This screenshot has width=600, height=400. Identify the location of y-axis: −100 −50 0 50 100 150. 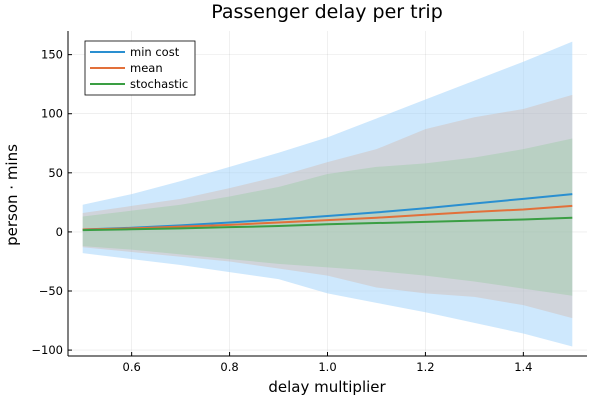
(51, 202).